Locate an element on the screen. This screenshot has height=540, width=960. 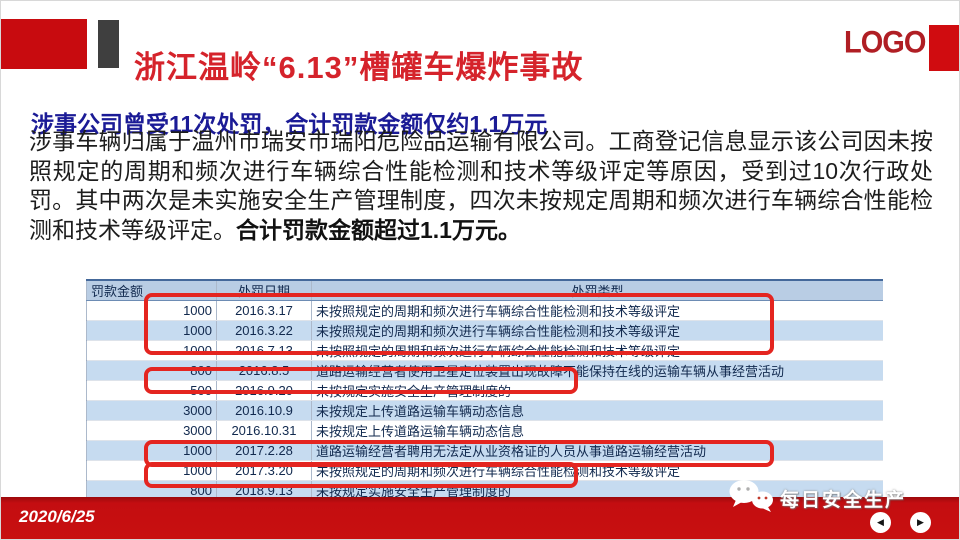
logo: LOGO is located at coordinates (885, 43).